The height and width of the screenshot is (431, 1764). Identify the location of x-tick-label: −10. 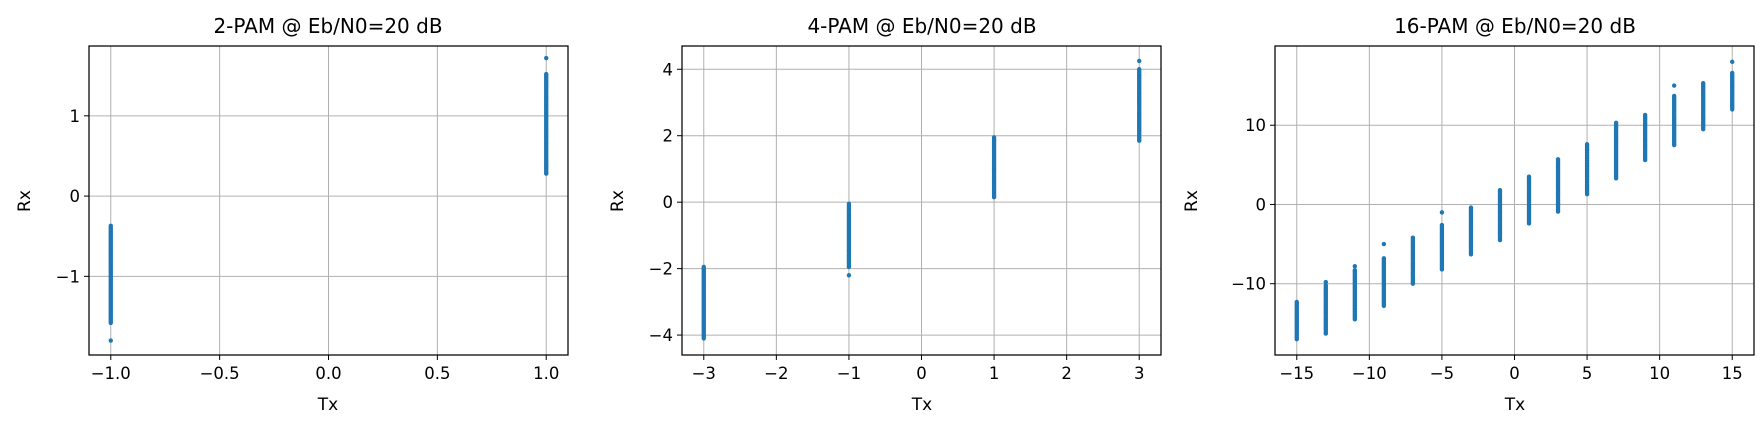
(1369, 373).